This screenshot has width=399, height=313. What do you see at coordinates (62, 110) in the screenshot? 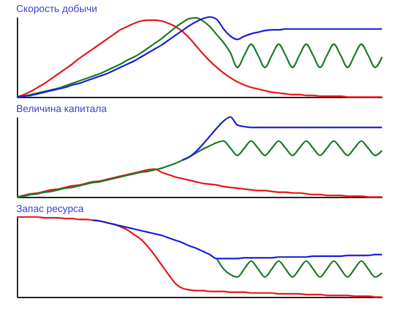
I see `chart-title: Величина капитала` at bounding box center [62, 110].